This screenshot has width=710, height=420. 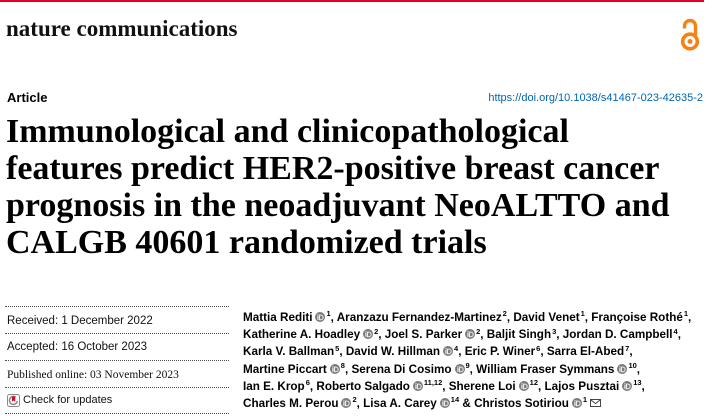 What do you see at coordinates (632, 365) in the screenshot?
I see `affiliation-number: 10` at bounding box center [632, 365].